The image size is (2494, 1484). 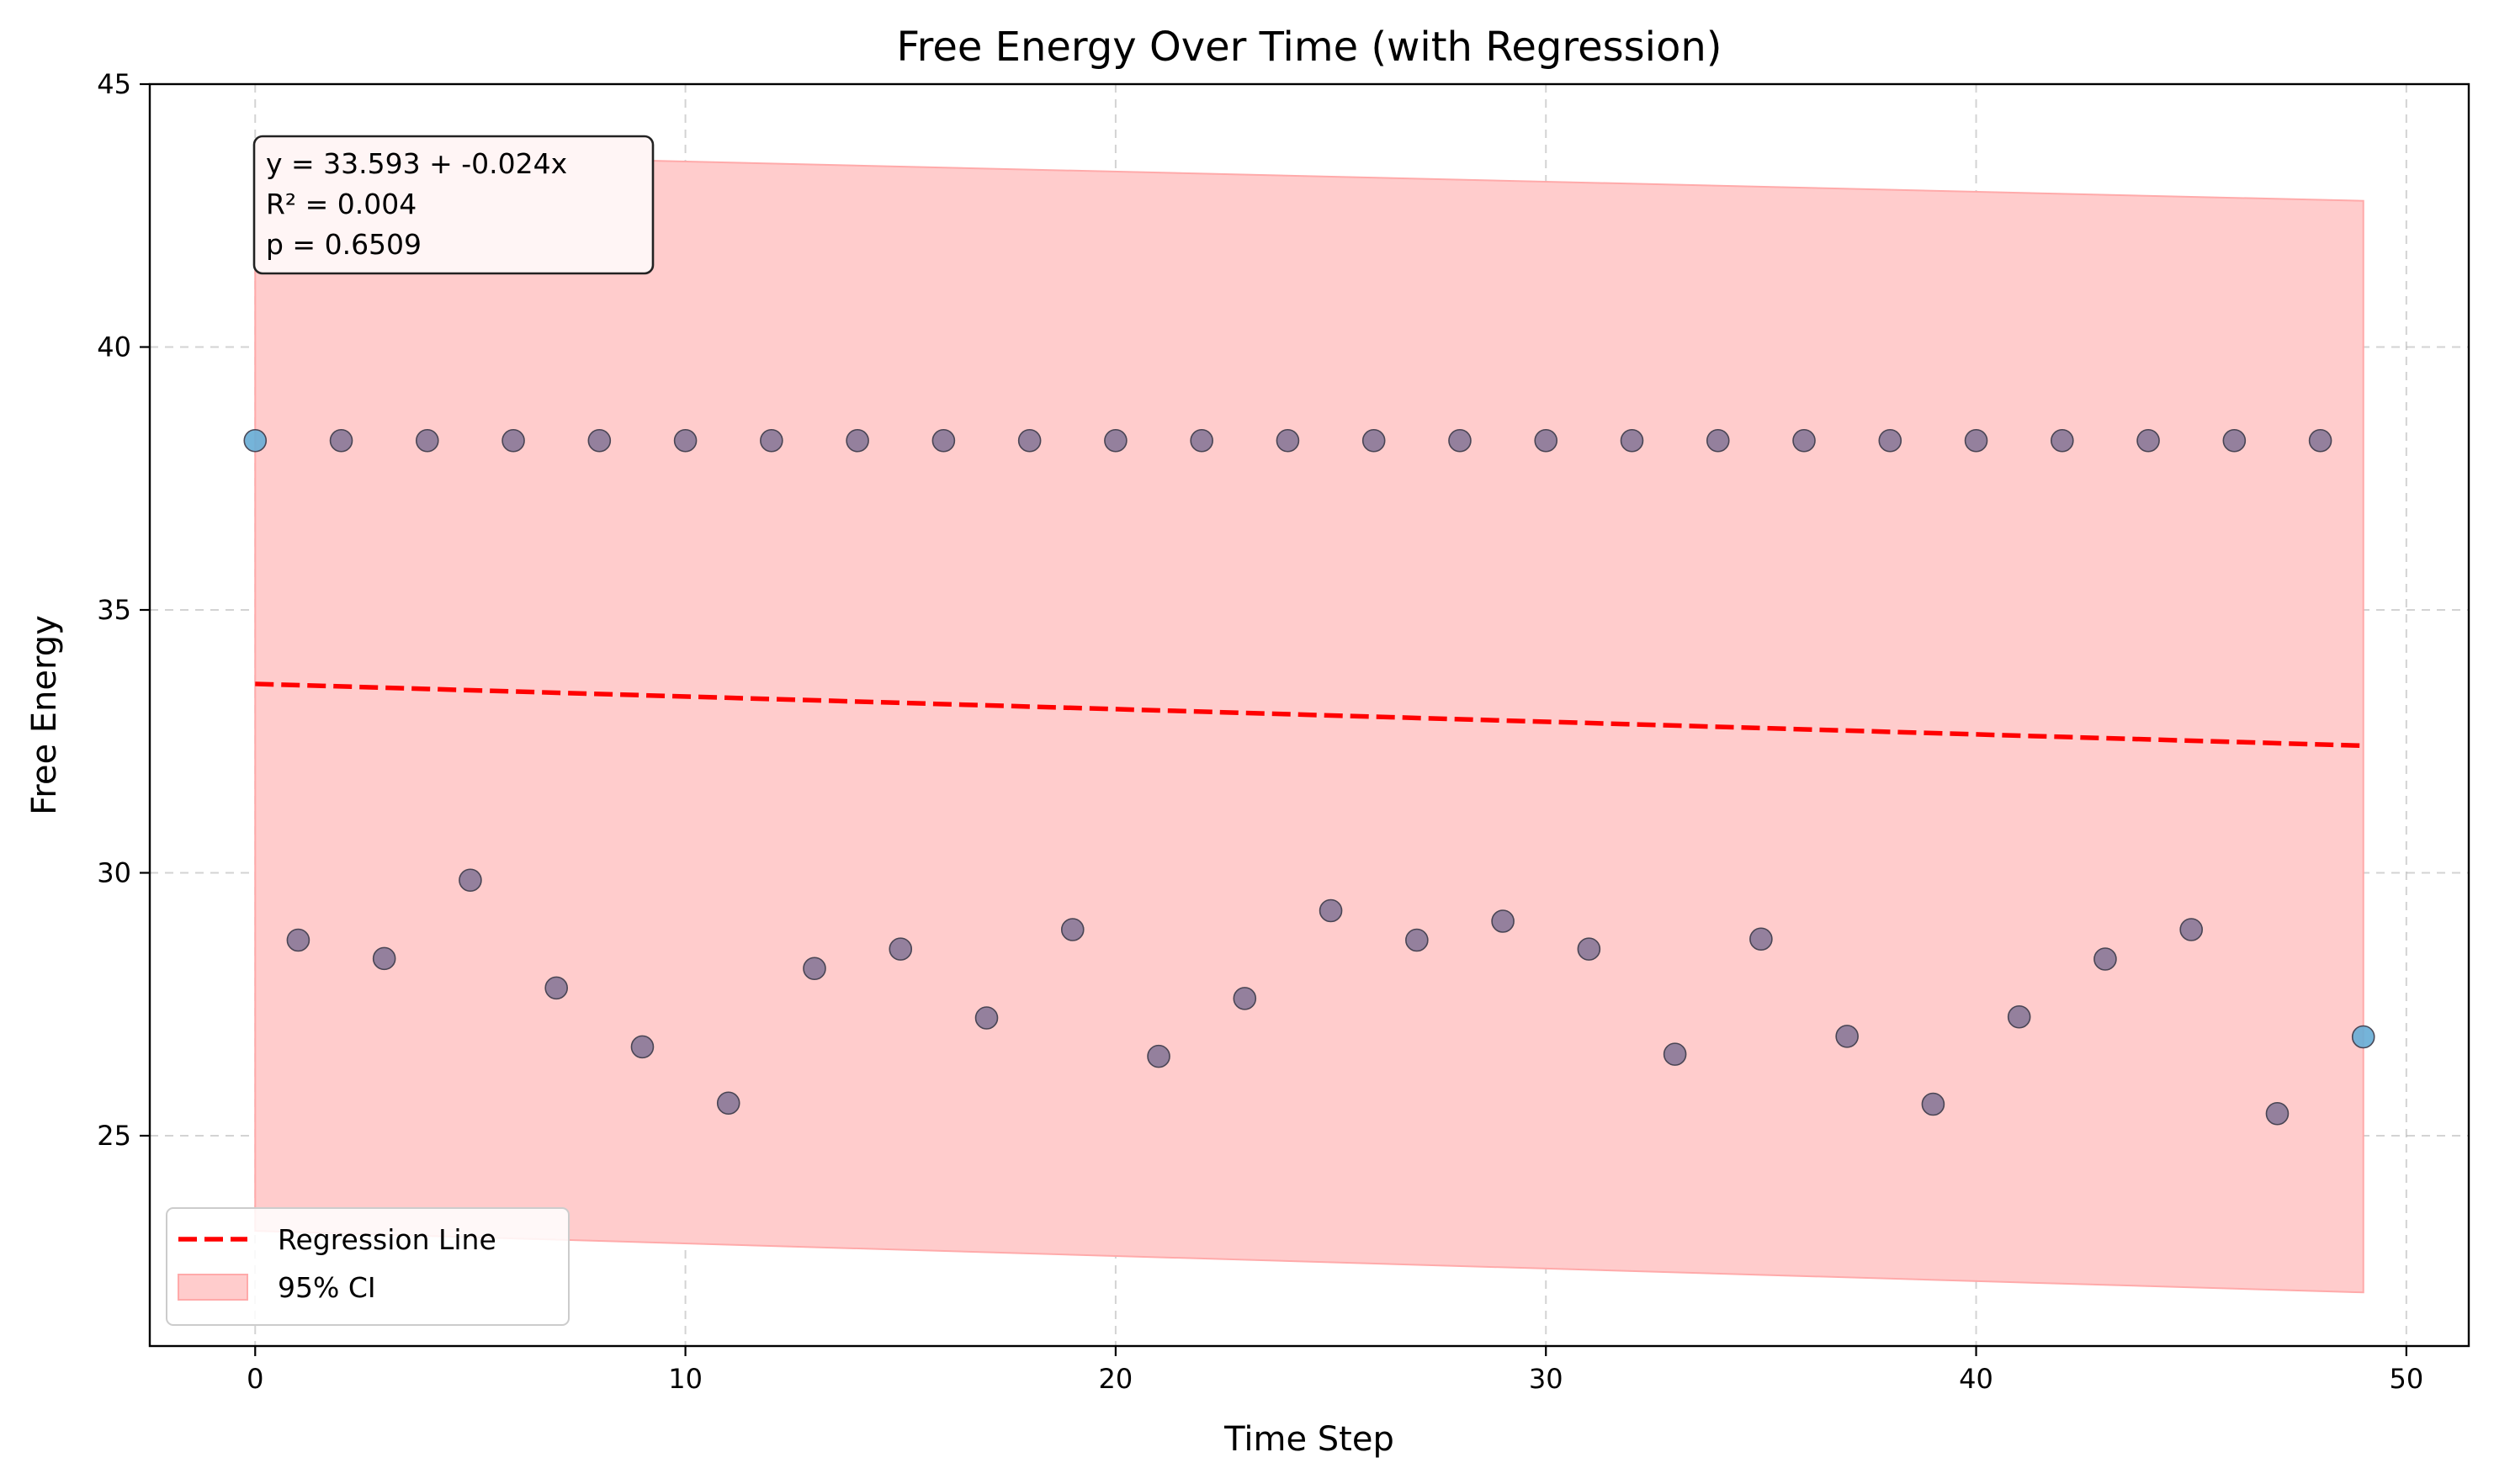 I want to click on regression-line, so click(x=1310, y=715).